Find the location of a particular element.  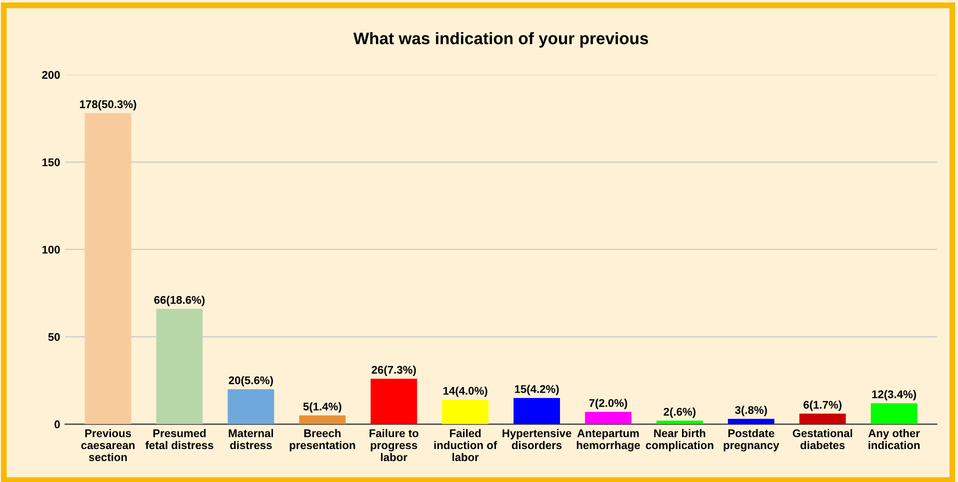

x-tick-label: Failure to progress labor is located at coordinates (394, 445).